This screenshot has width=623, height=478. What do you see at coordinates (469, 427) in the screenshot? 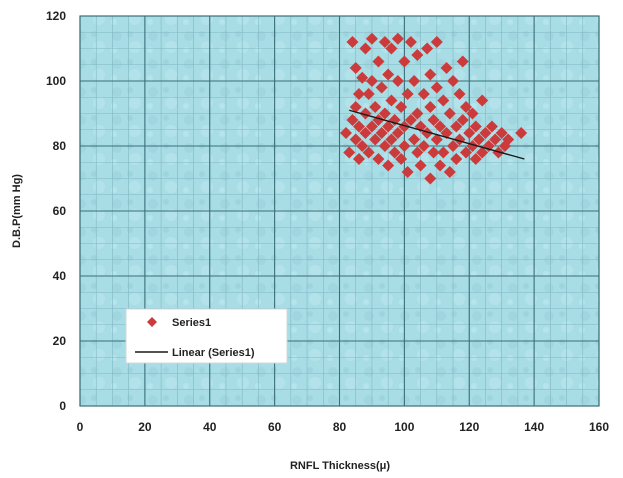
I see `x-tick-label: 120` at bounding box center [469, 427].